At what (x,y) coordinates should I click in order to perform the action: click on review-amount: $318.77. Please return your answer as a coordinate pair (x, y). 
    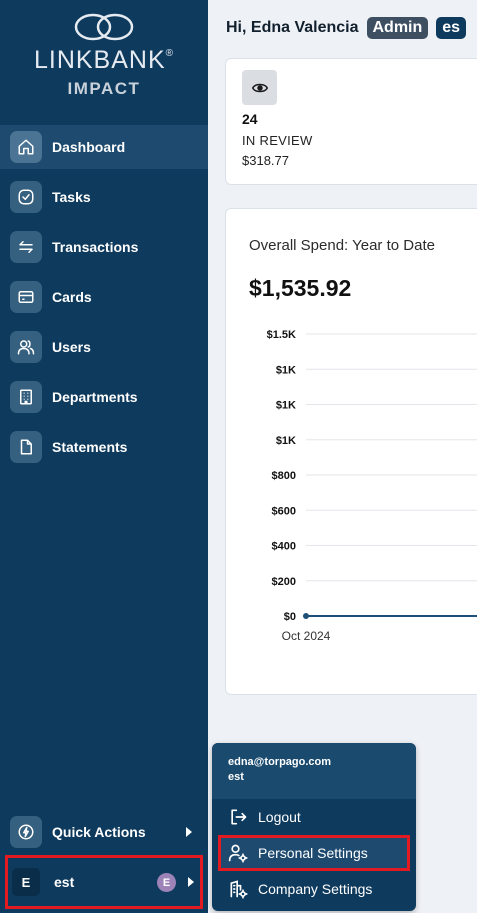
    Looking at the image, I should click on (265, 160).